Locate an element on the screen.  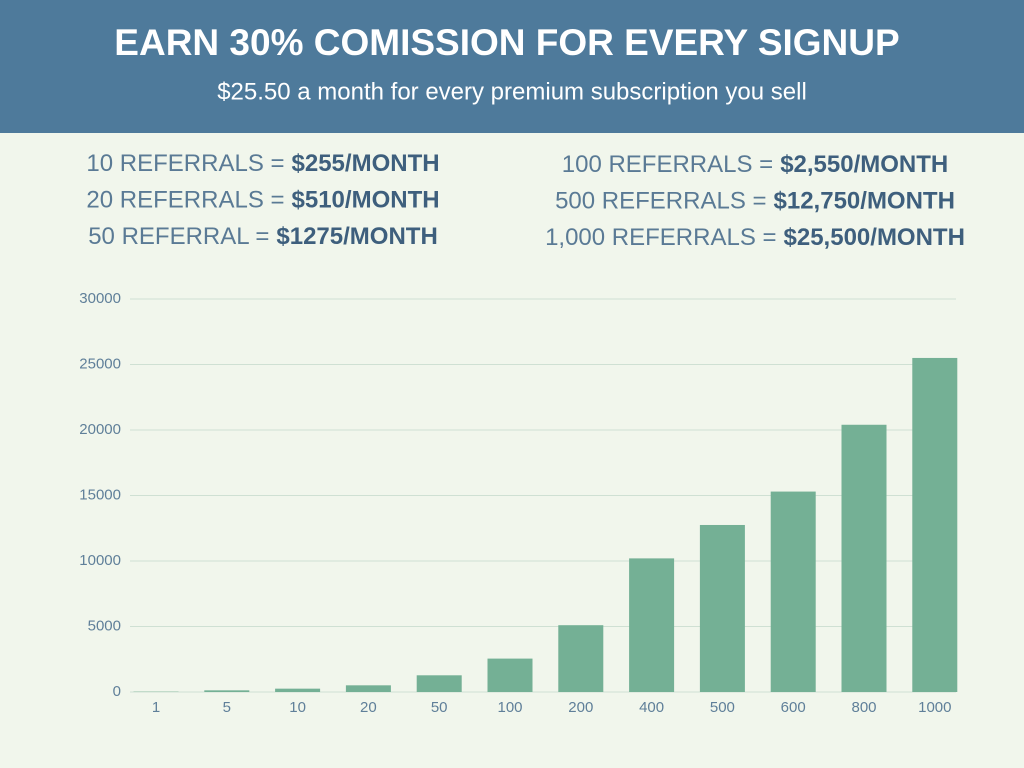
referral-line: 1,000 REFERRALS = $25,500/MONTH is located at coordinates (755, 237).